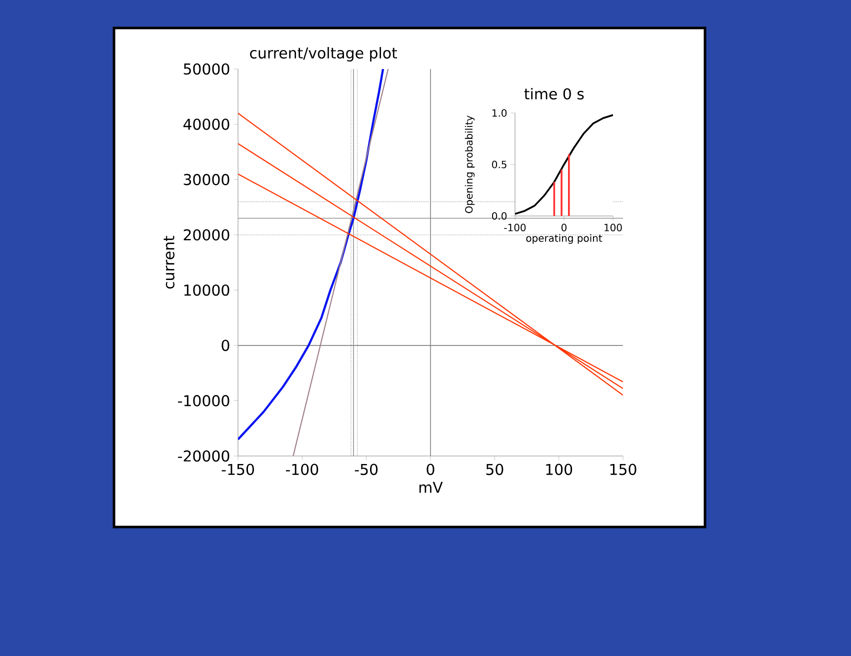 Image resolution: width=851 pixels, height=656 pixels. Describe the element at coordinates (324, 54) in the screenshot. I see `chart-title: current/voltage plot` at that location.